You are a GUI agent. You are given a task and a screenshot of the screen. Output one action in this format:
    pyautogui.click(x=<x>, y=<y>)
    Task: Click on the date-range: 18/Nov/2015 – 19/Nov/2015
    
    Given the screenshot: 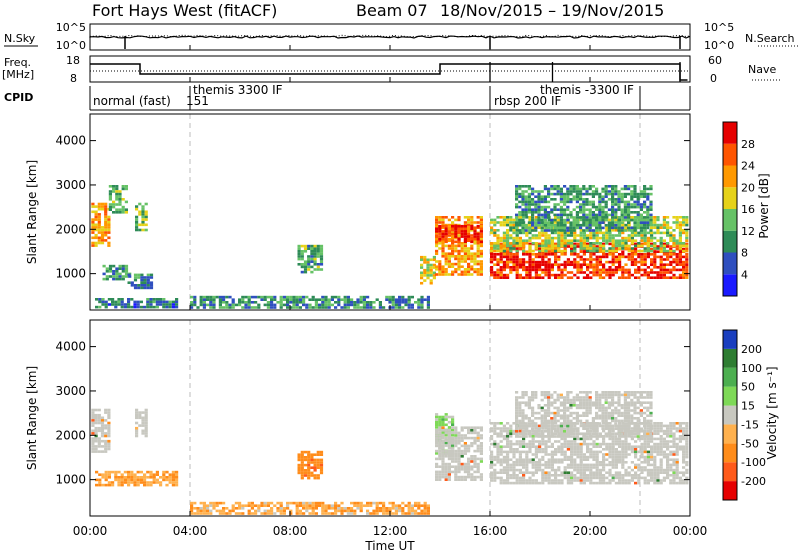 What is the action you would take?
    pyautogui.click(x=552, y=10)
    